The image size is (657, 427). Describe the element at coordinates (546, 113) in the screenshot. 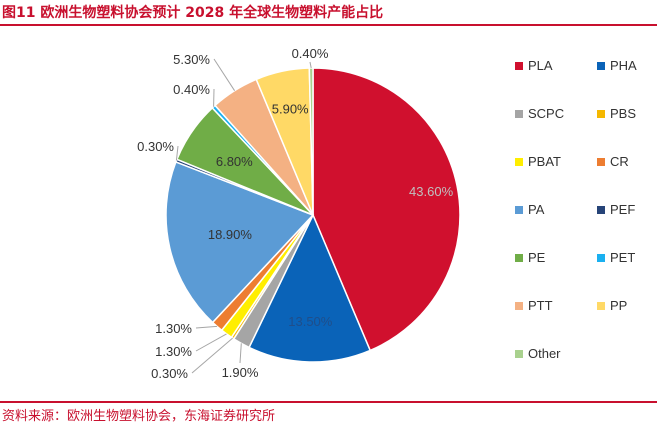

I see `legend-label: SCPC` at that location.